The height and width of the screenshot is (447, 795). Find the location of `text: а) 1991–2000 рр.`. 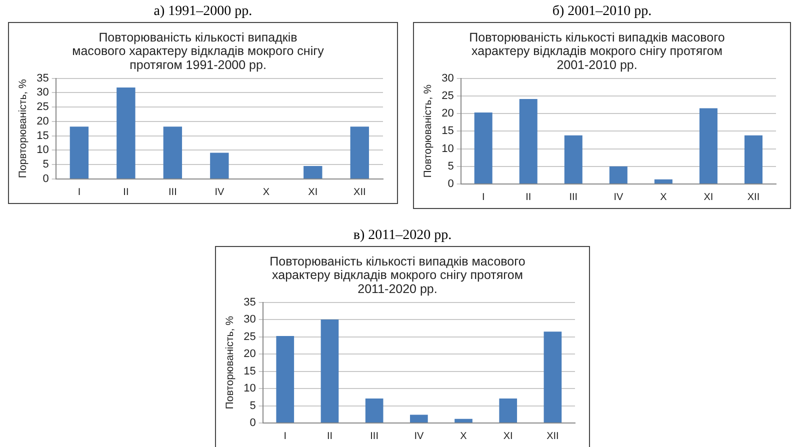

text: а) 1991–2000 рр. is located at coordinates (203, 12).